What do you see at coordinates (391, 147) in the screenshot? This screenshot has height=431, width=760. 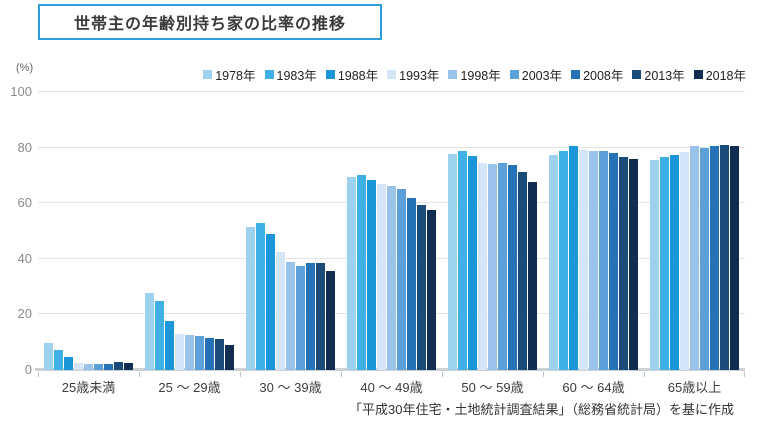 I see `gridline` at bounding box center [391, 147].